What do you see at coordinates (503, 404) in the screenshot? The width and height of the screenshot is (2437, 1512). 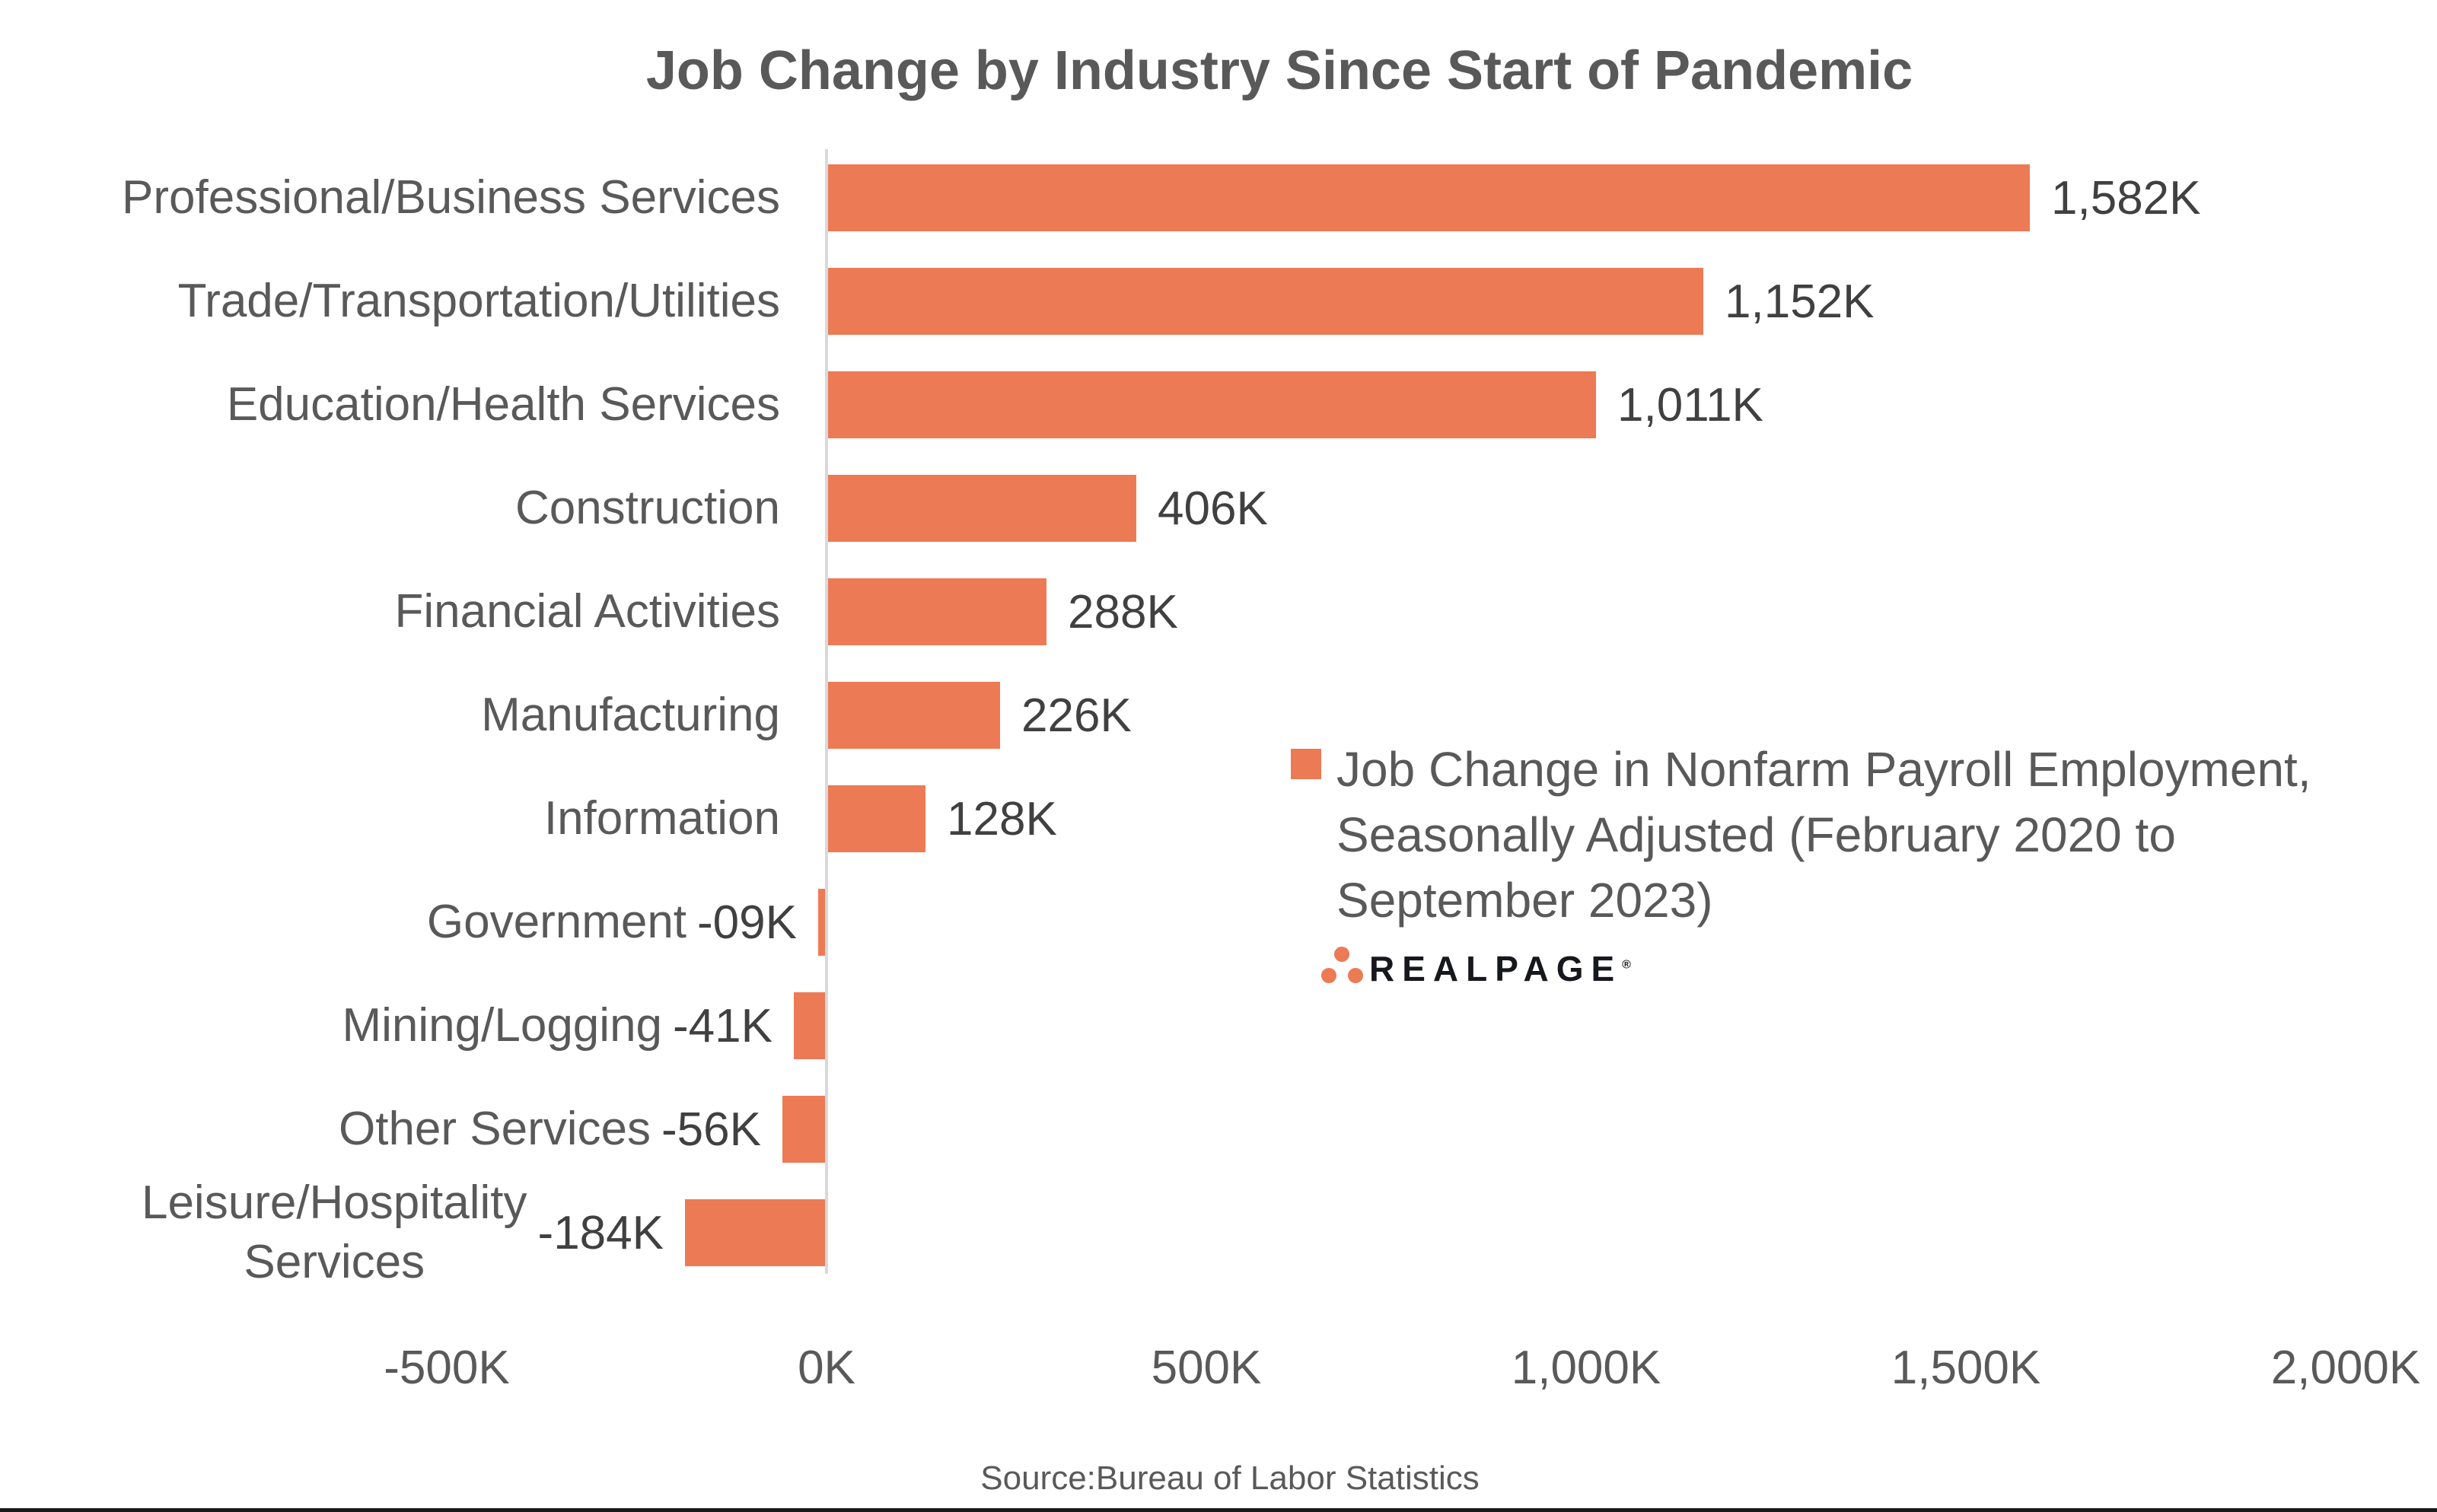 I see `category-label: Education/Health Services` at bounding box center [503, 404].